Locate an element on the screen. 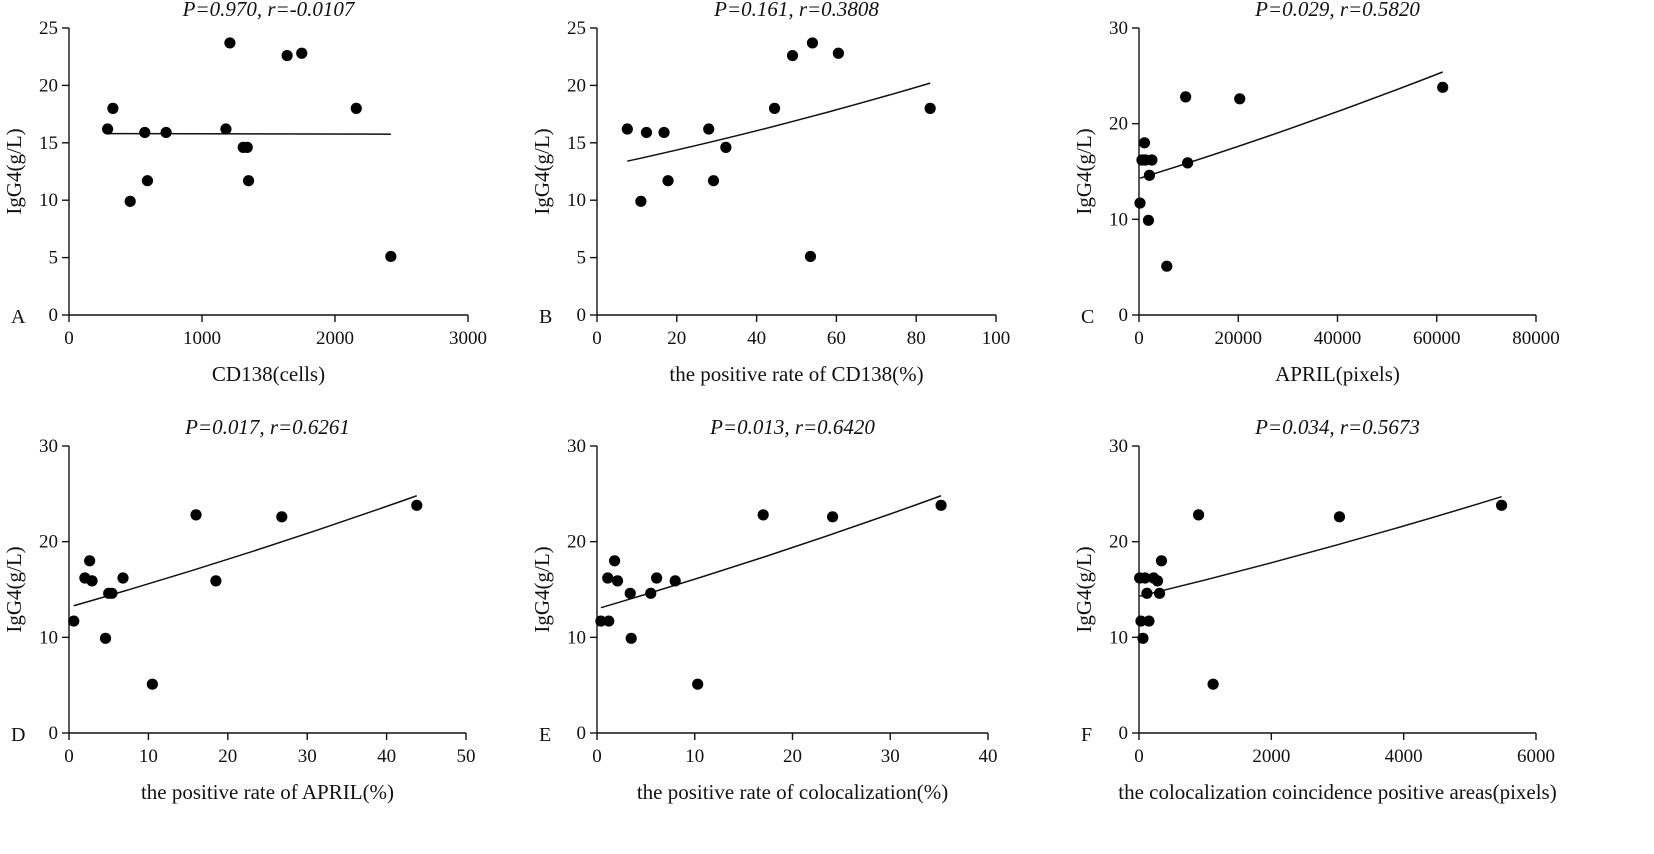  panel-c-y-tick-label: 20 is located at coordinates (1118, 124).